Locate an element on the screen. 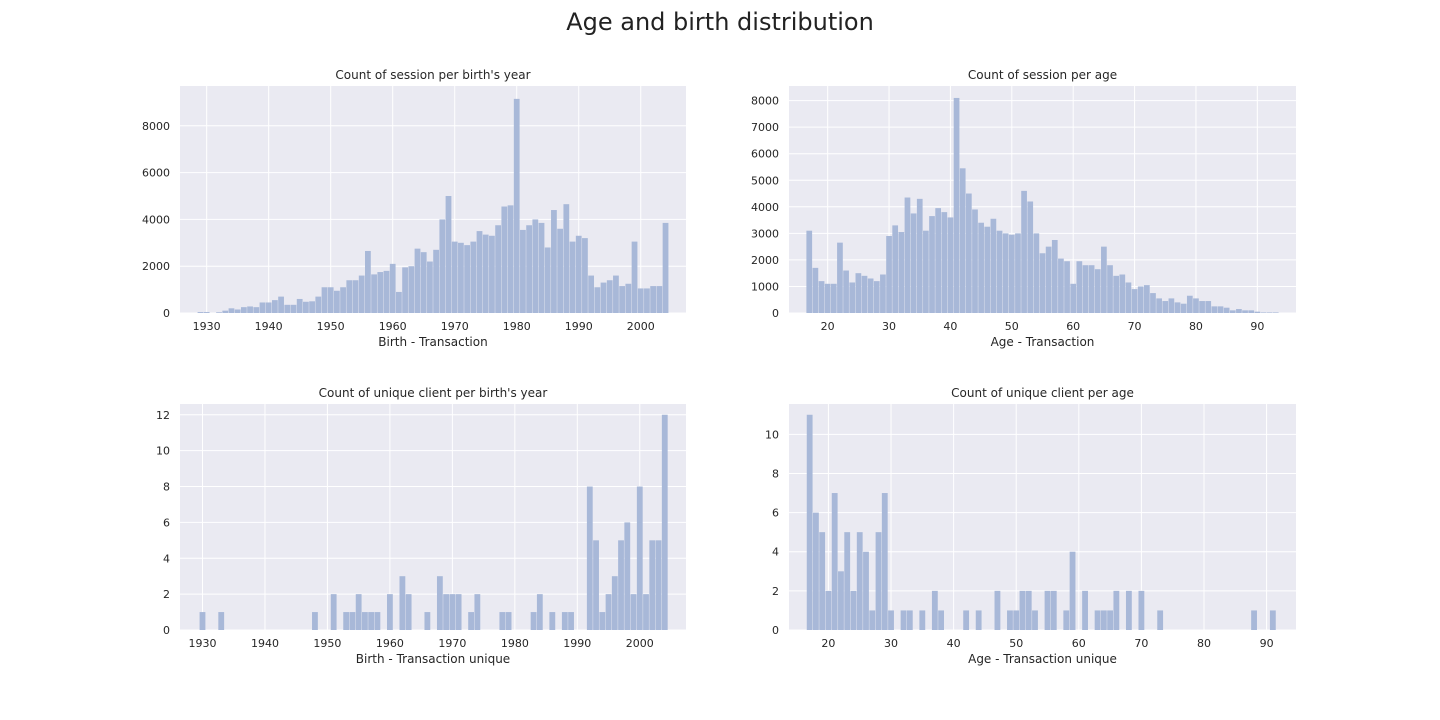 Image resolution: width=1440 pixels, height=720 pixels. y-tick-label: 8 is located at coordinates (166, 487).